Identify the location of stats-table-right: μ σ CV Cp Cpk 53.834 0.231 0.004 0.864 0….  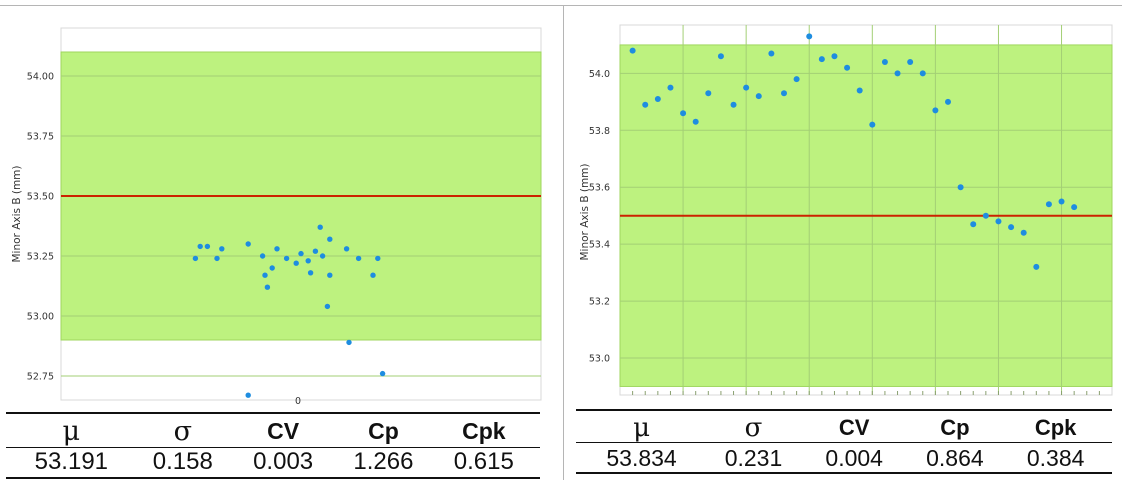
(843, 443).